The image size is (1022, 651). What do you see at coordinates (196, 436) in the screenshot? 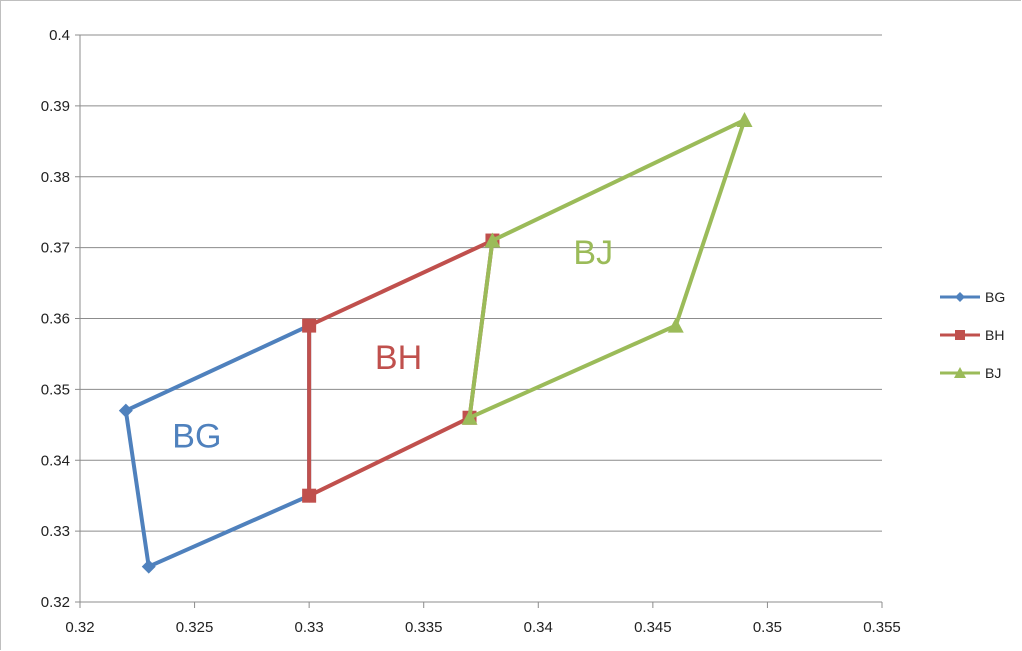
I see `region-label-bg: BG` at bounding box center [196, 436].